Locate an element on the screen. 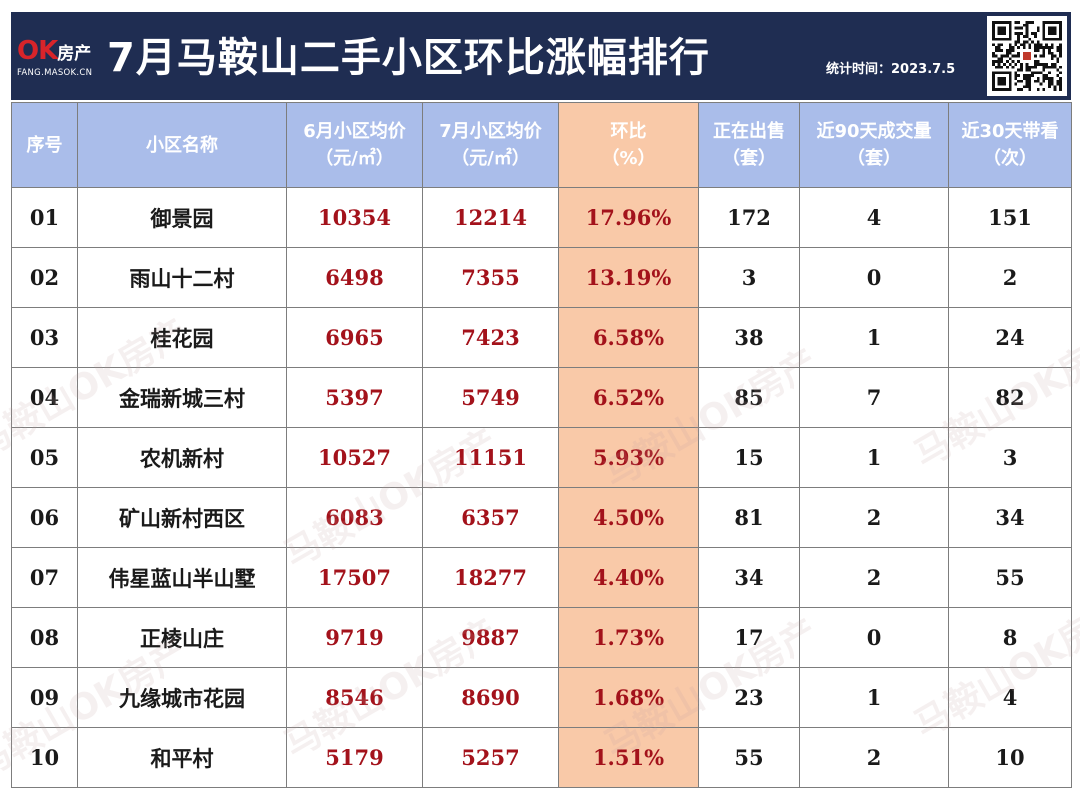 This screenshot has height=789, width=1080. header-name: 小区名称 is located at coordinates (182, 145).